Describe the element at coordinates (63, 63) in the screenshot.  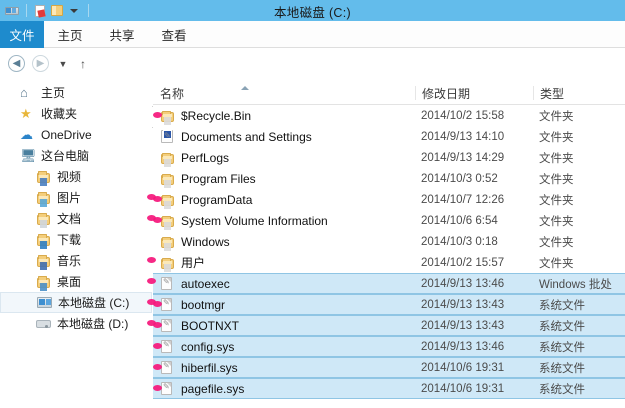
I see `recent-locations-button: ▼` at that location.